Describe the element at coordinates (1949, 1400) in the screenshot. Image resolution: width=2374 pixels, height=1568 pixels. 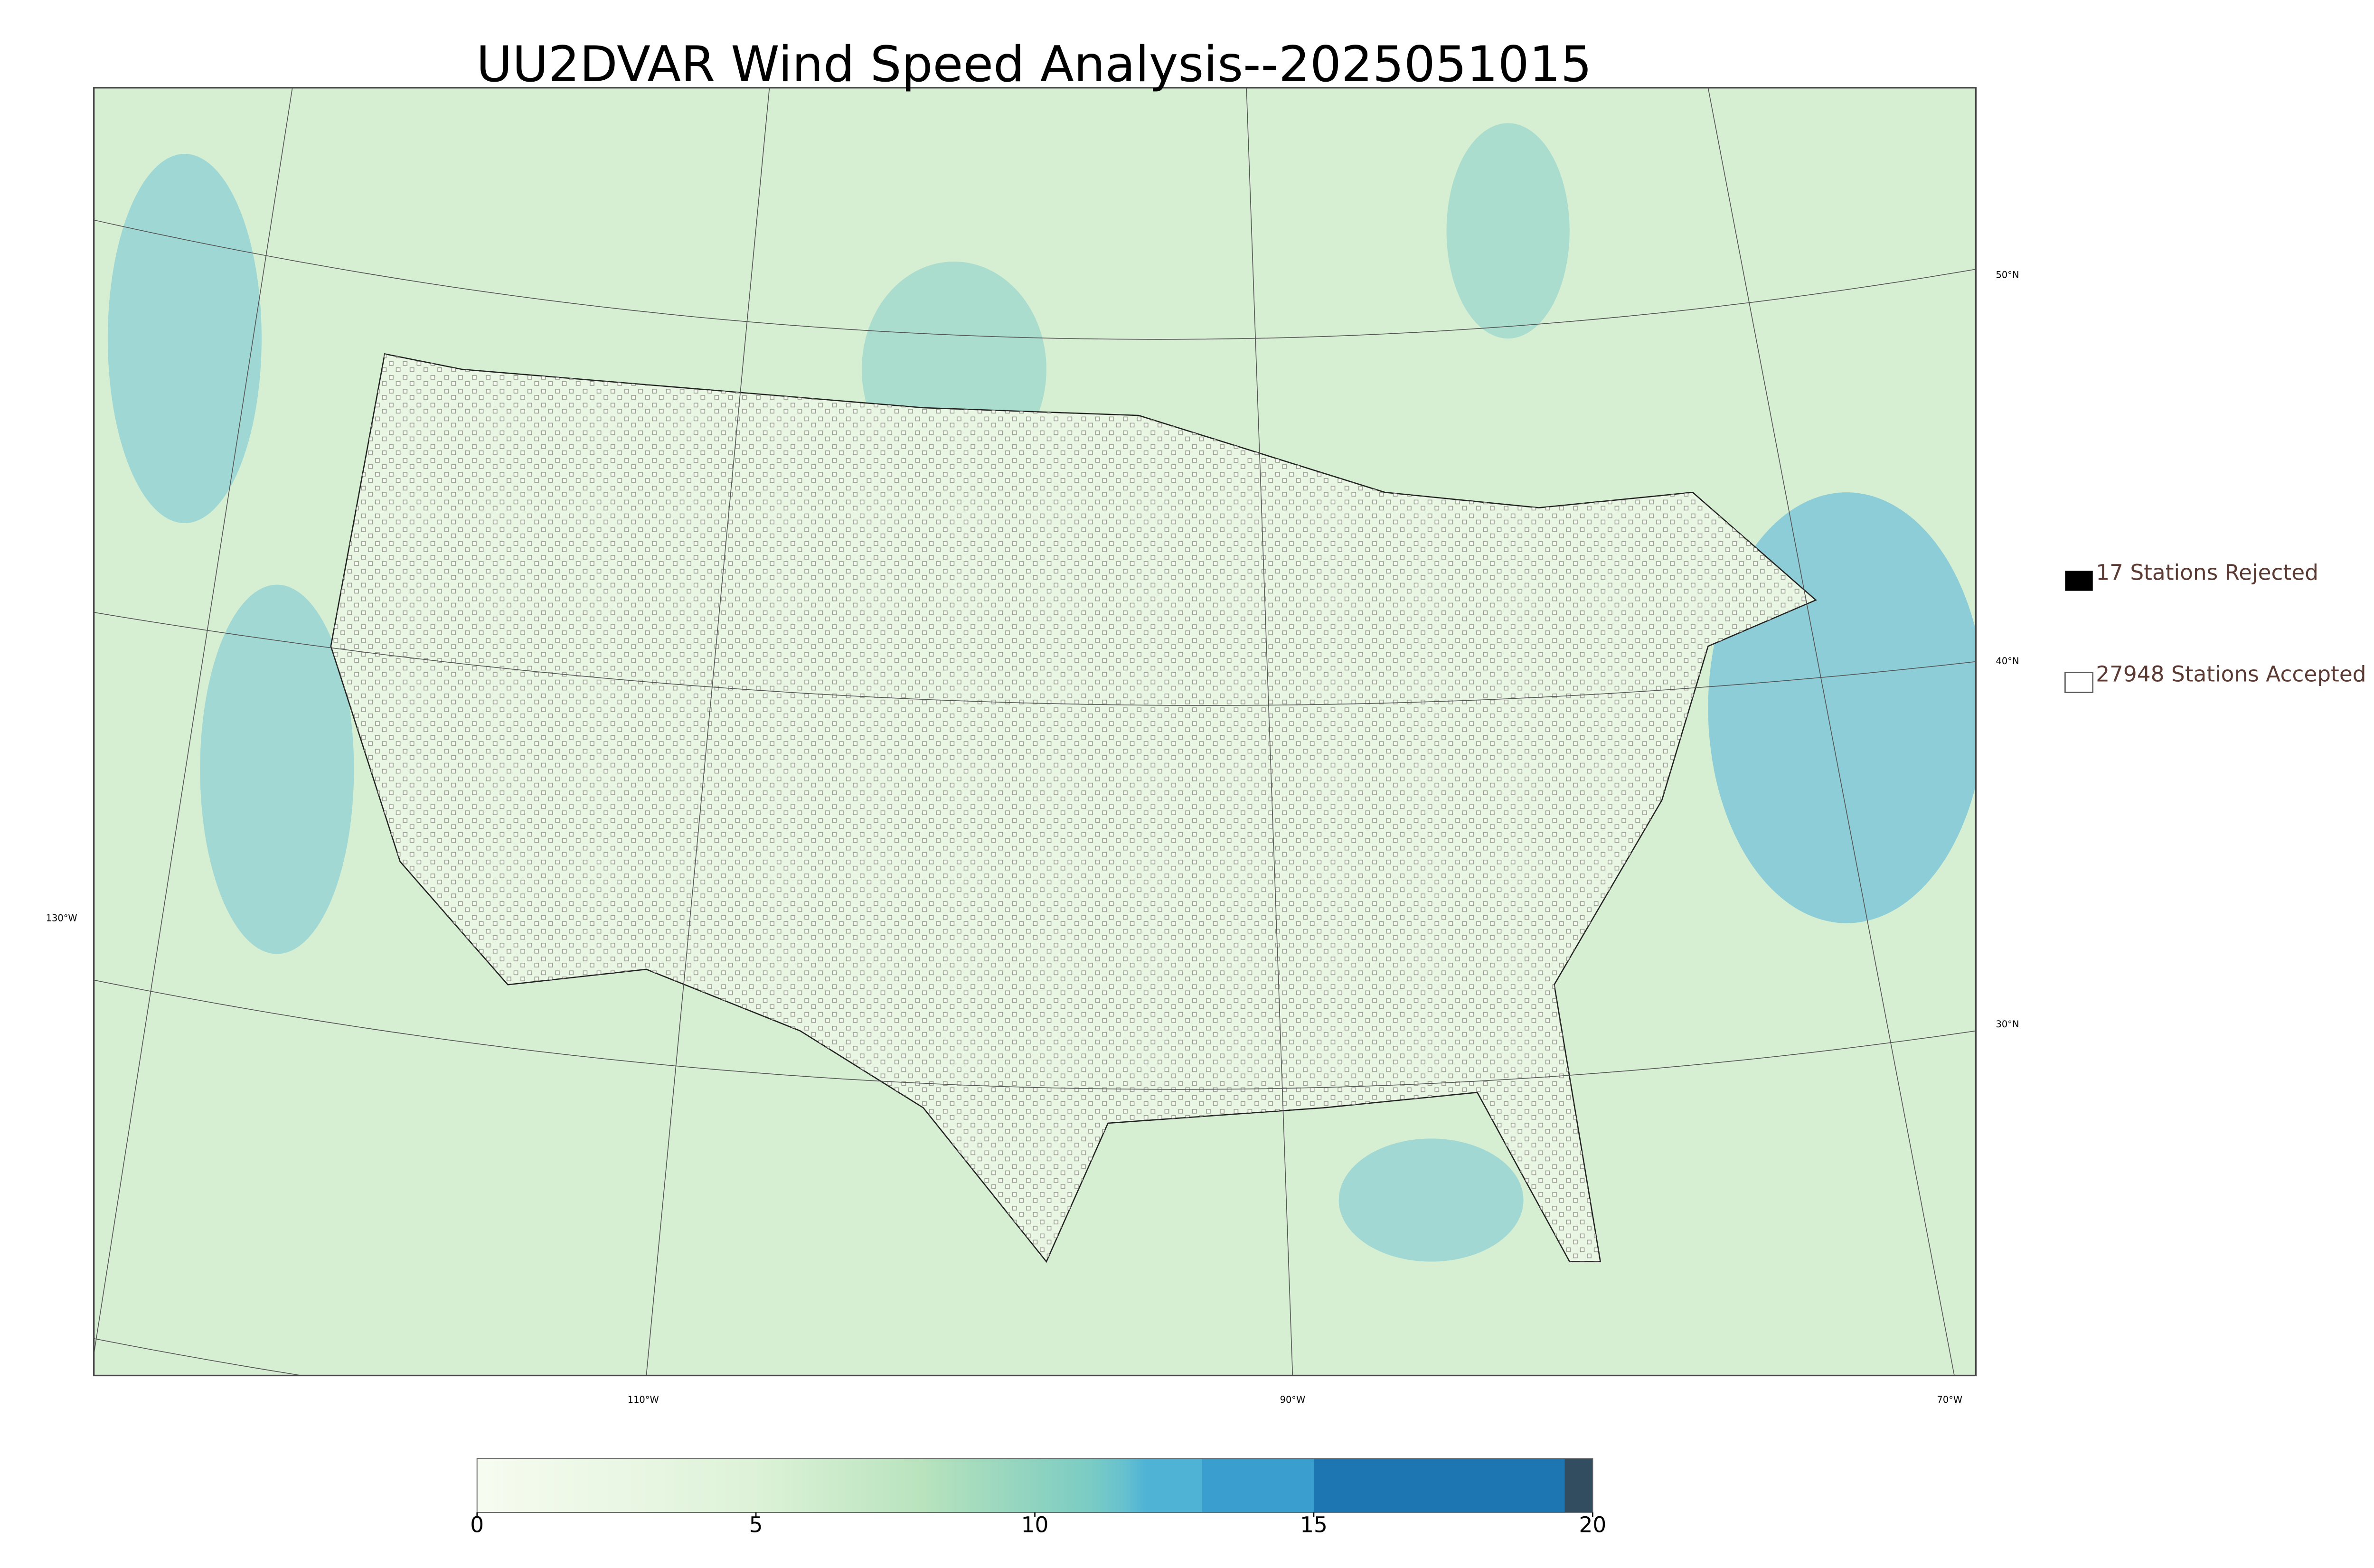
I see `lon-label: 70°W` at that location.